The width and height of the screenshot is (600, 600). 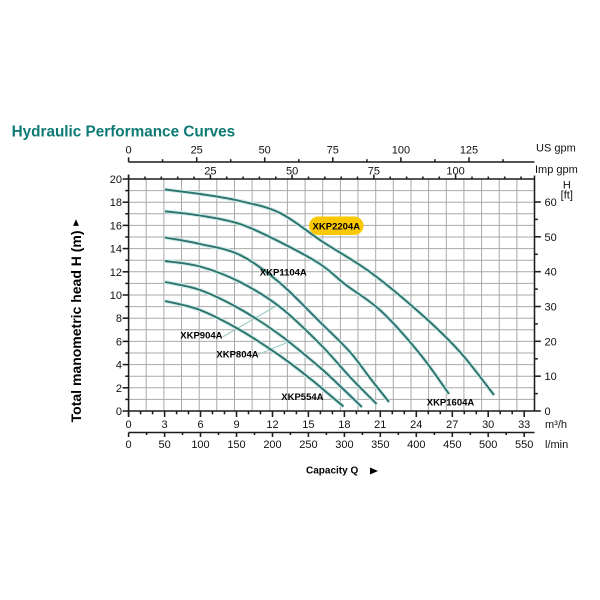 What do you see at coordinates (551, 273) in the screenshot?
I see `svg-text: 40` at bounding box center [551, 273].